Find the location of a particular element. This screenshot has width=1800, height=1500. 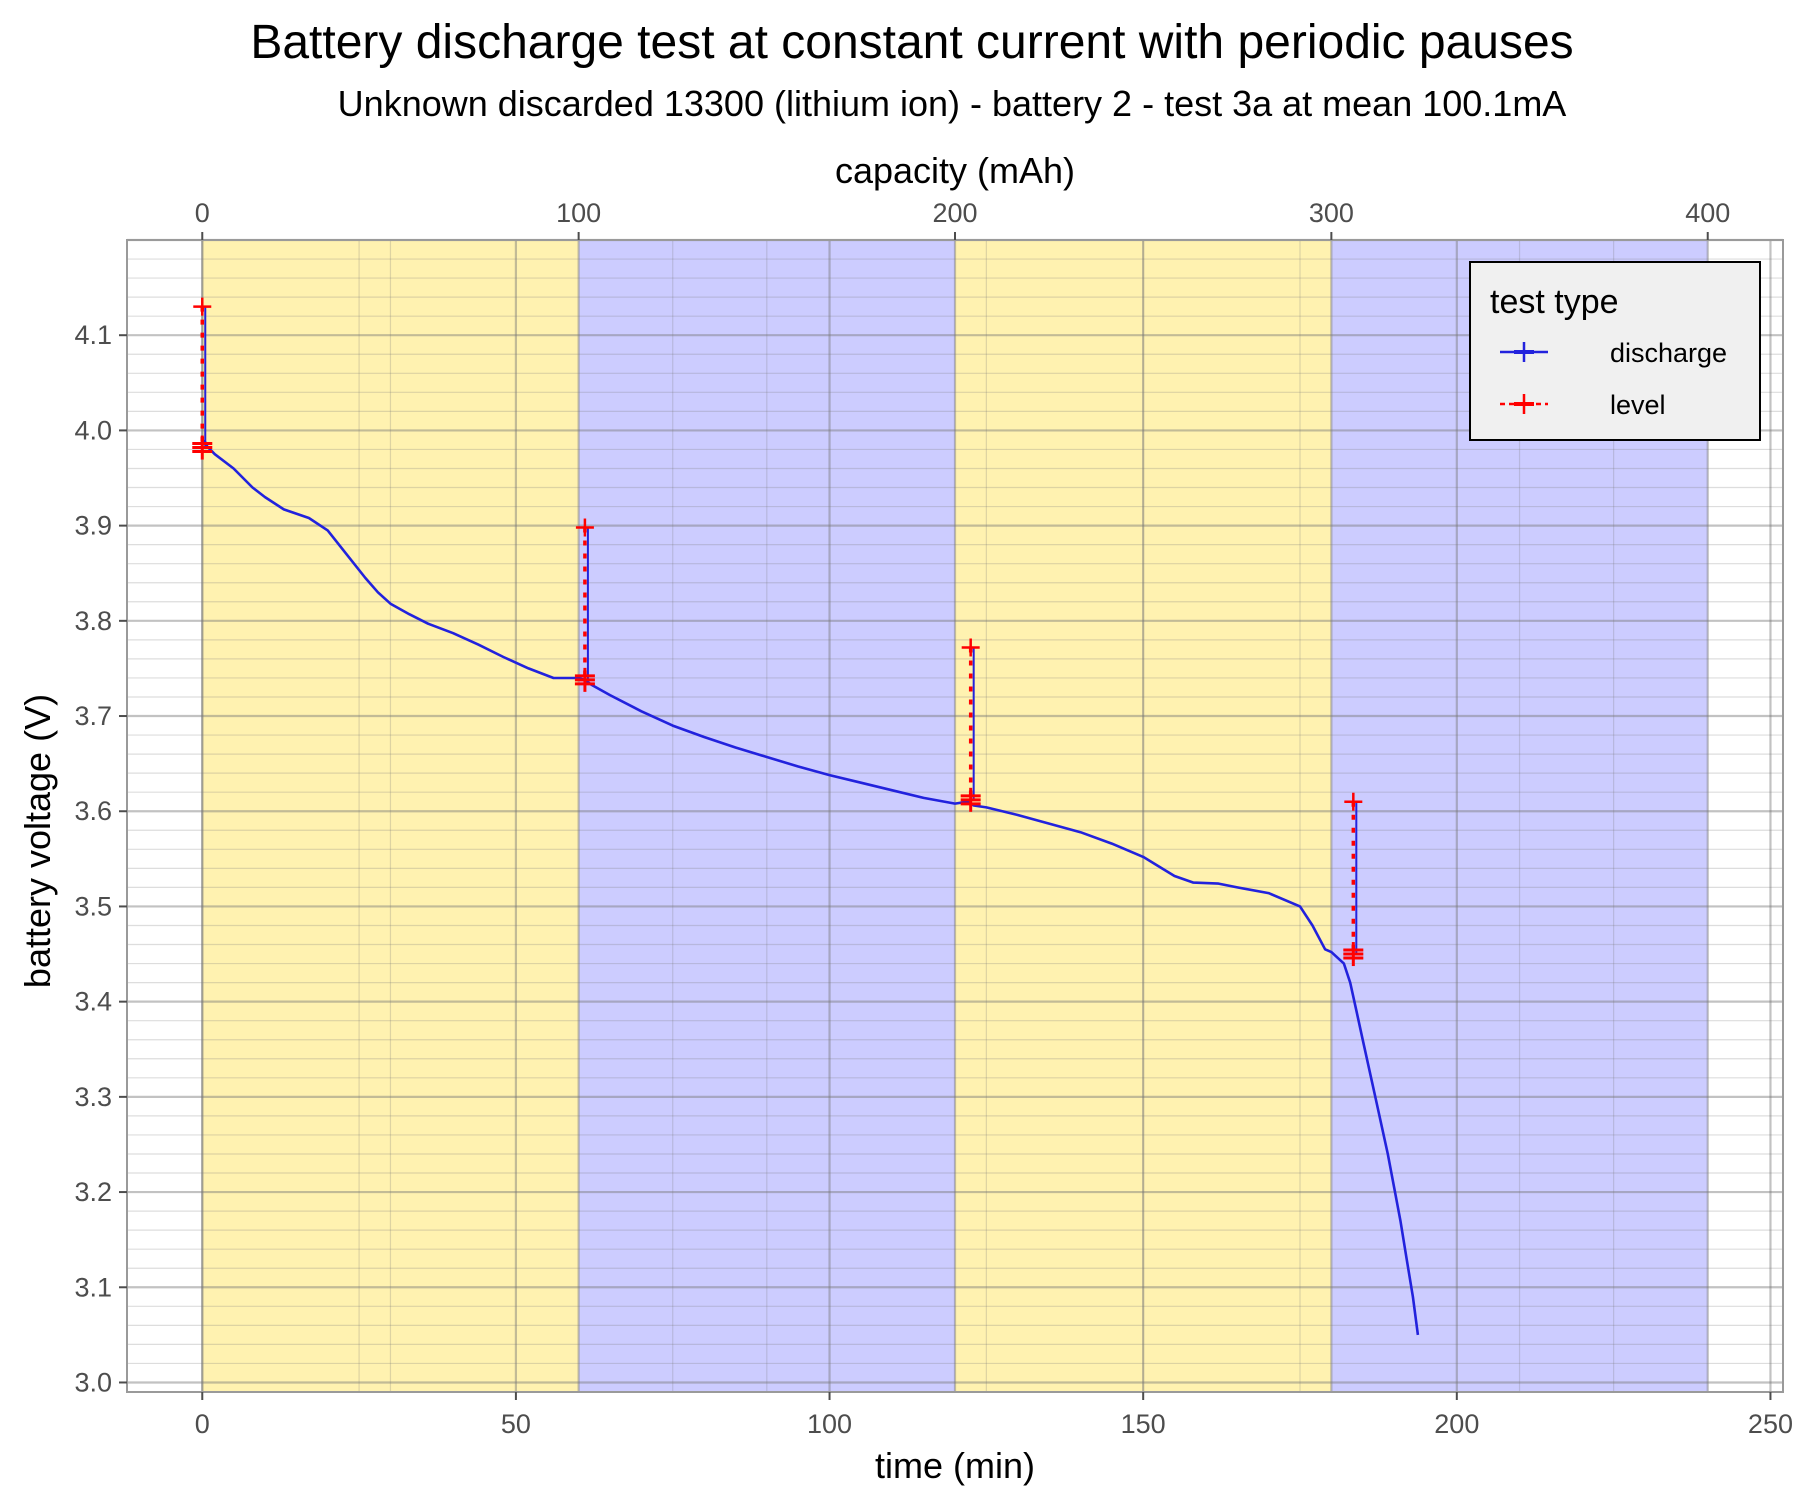

legend-key-discharge is located at coordinates (1524, 352).